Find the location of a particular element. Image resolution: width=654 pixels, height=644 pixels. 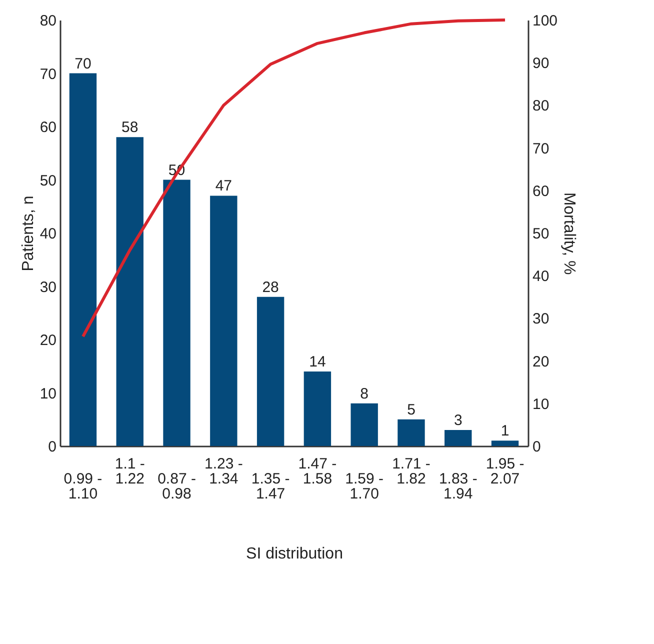

x-tick-label: 1.35 - 1.47 is located at coordinates (270, 486).